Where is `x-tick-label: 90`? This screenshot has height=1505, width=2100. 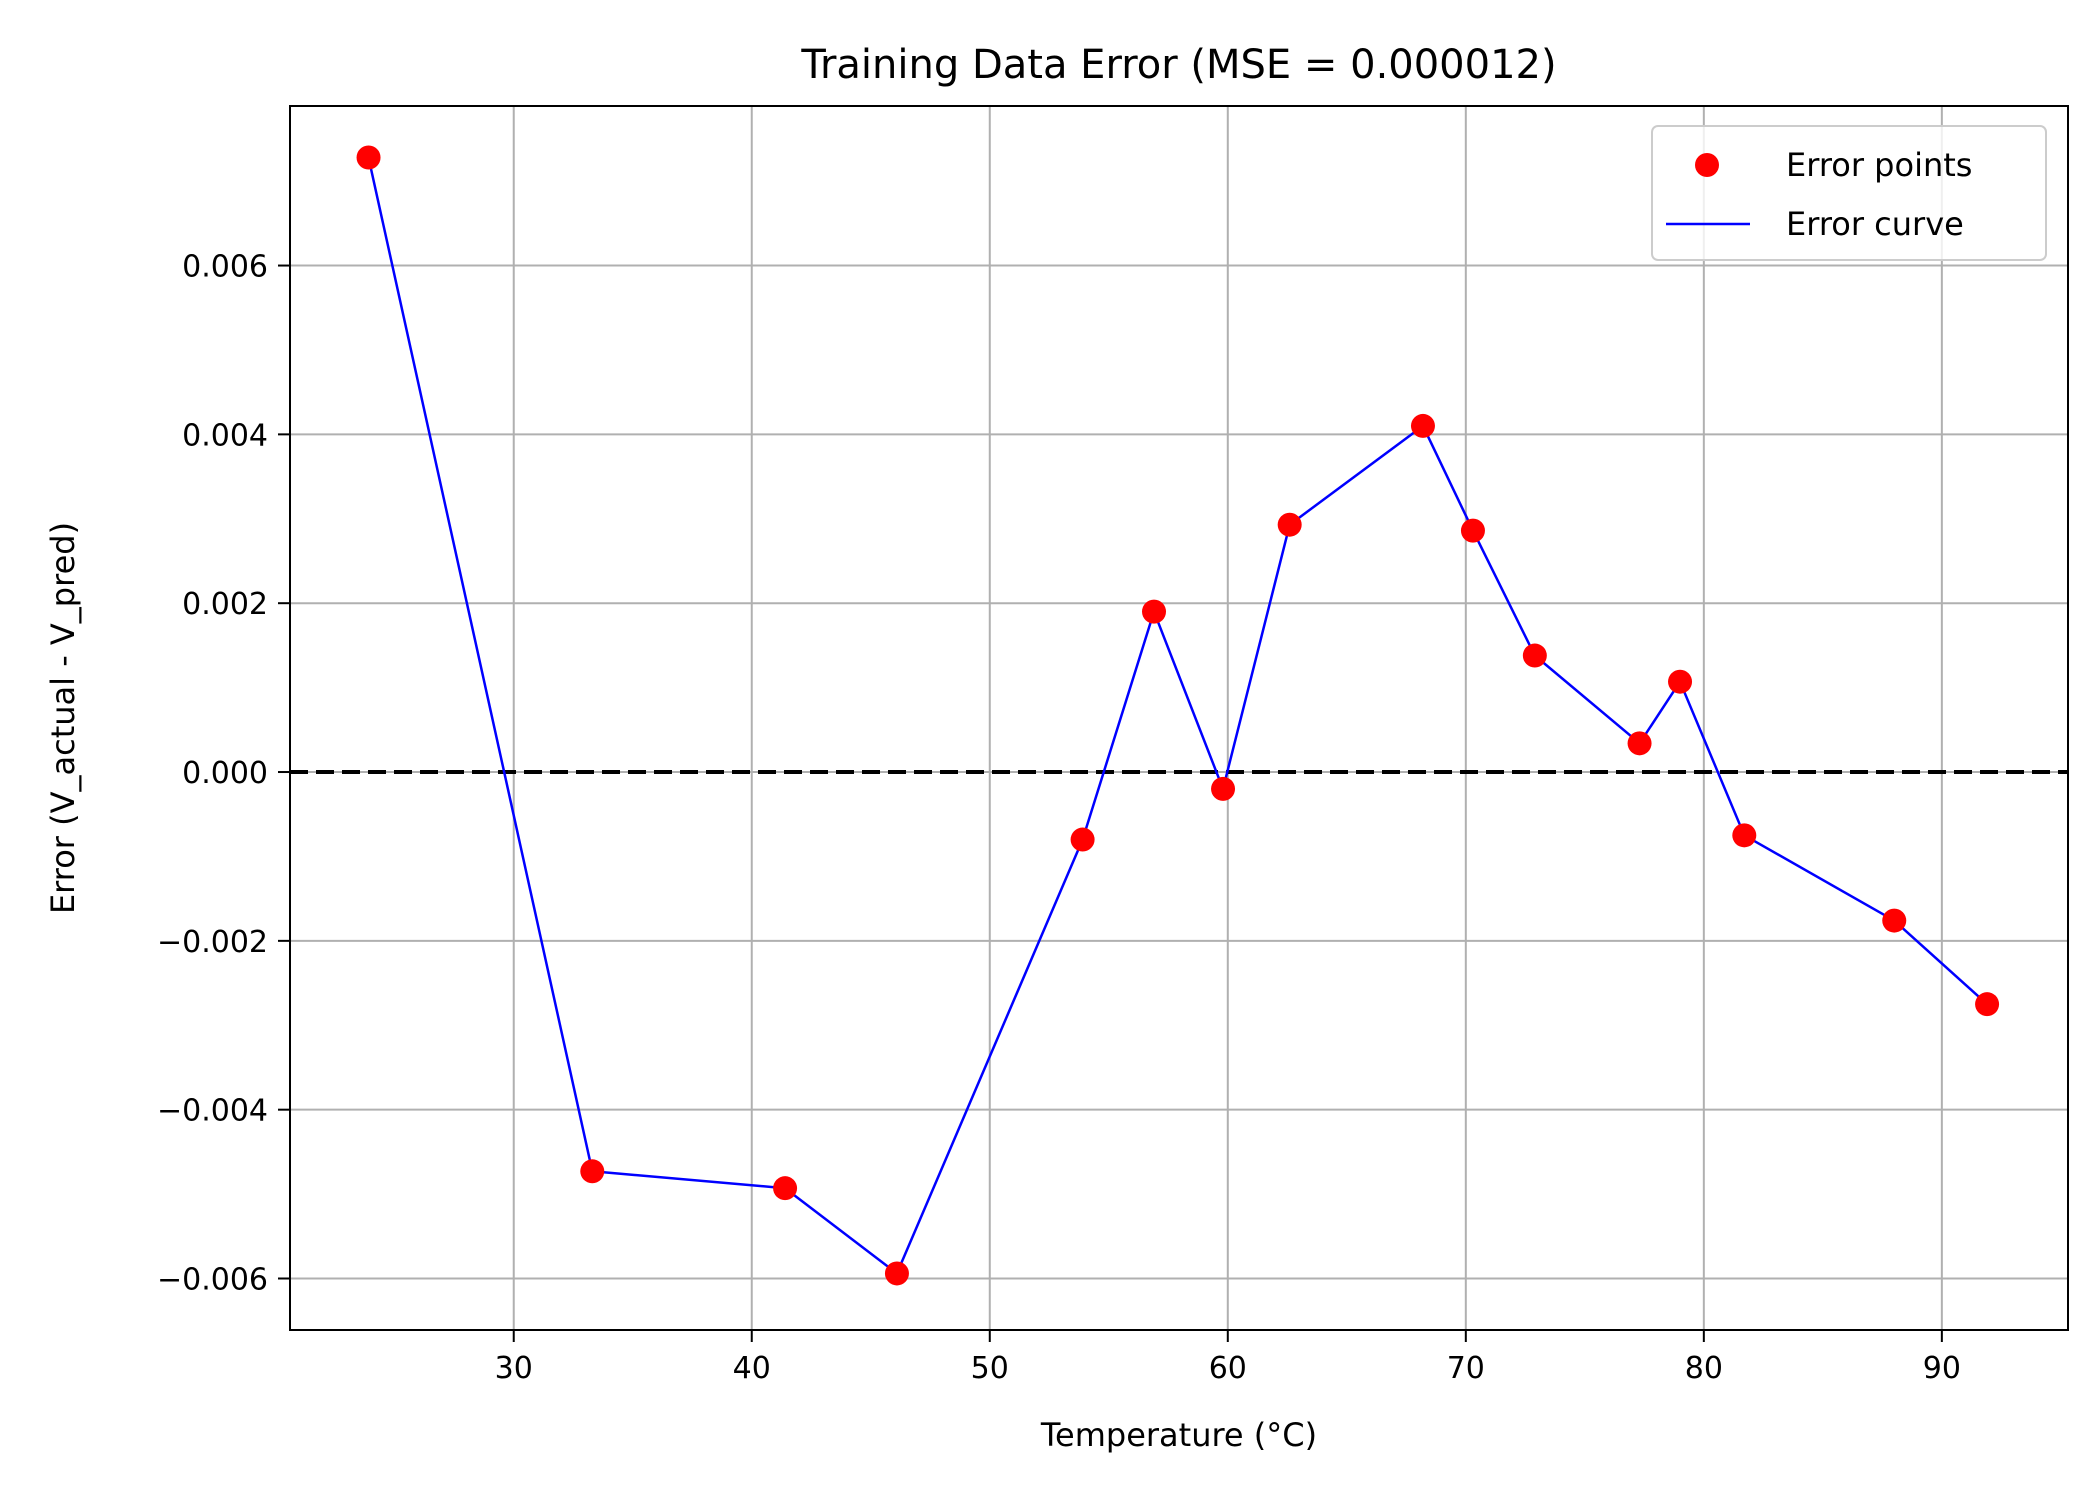
x-tick-label: 90 is located at coordinates (1942, 1368).